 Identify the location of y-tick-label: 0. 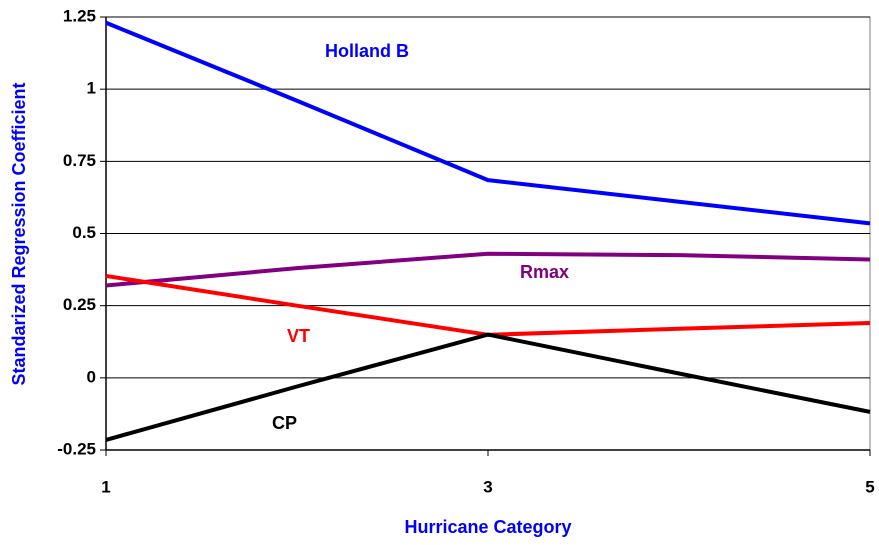
(91, 376).